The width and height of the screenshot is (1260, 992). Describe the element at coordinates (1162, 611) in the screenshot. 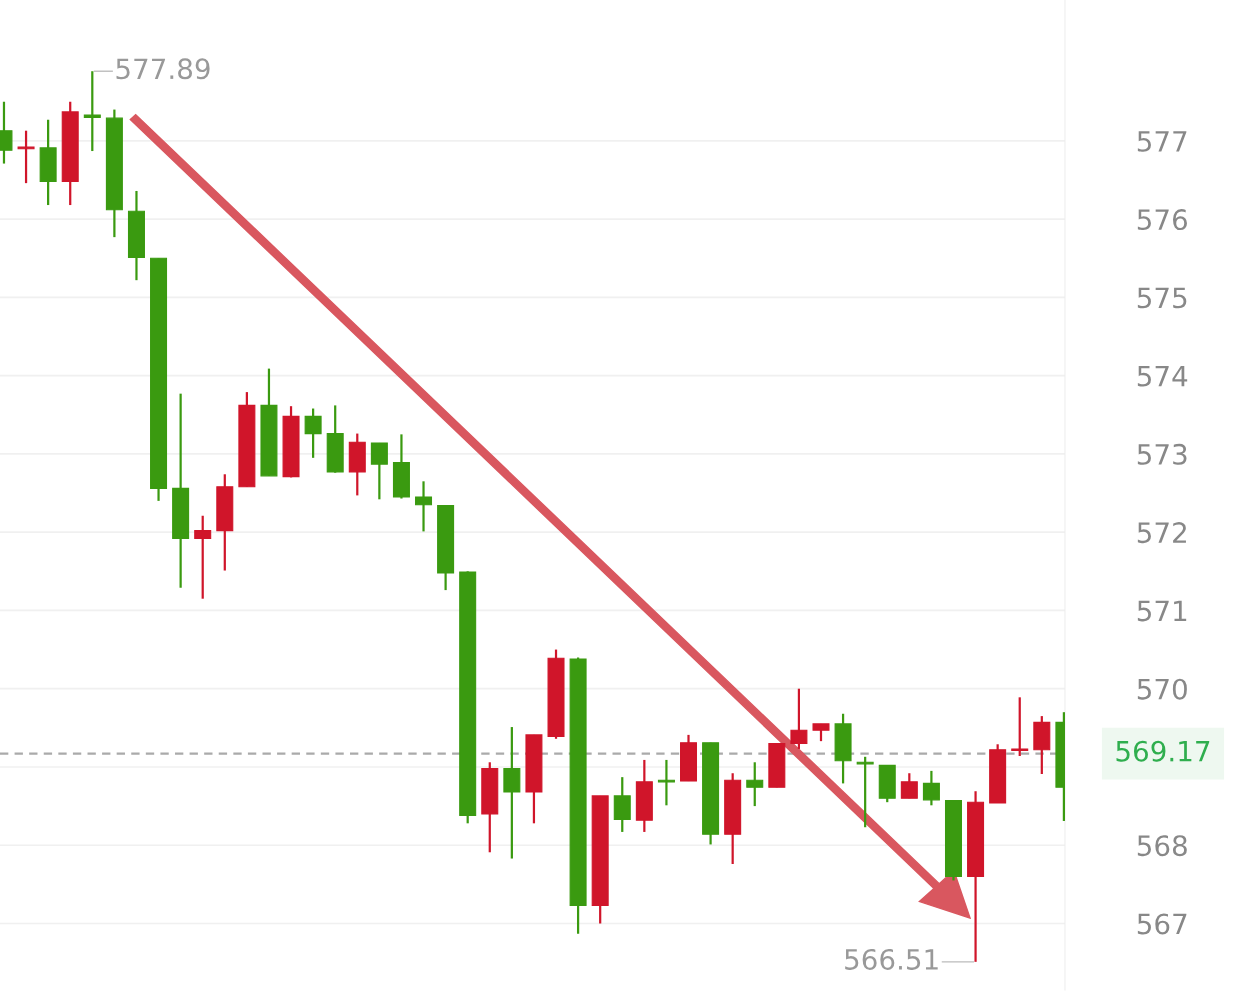

I see `y-tick-label: 571` at that location.